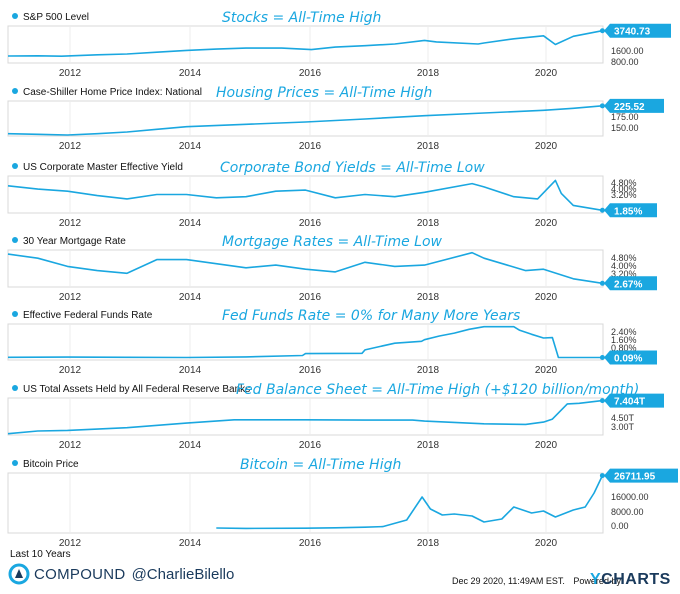 This screenshot has width=680, height=594. I want to click on timestamp-footer: Dec 29 2020, 11:49AM EST. Powered by, so click(536, 581).